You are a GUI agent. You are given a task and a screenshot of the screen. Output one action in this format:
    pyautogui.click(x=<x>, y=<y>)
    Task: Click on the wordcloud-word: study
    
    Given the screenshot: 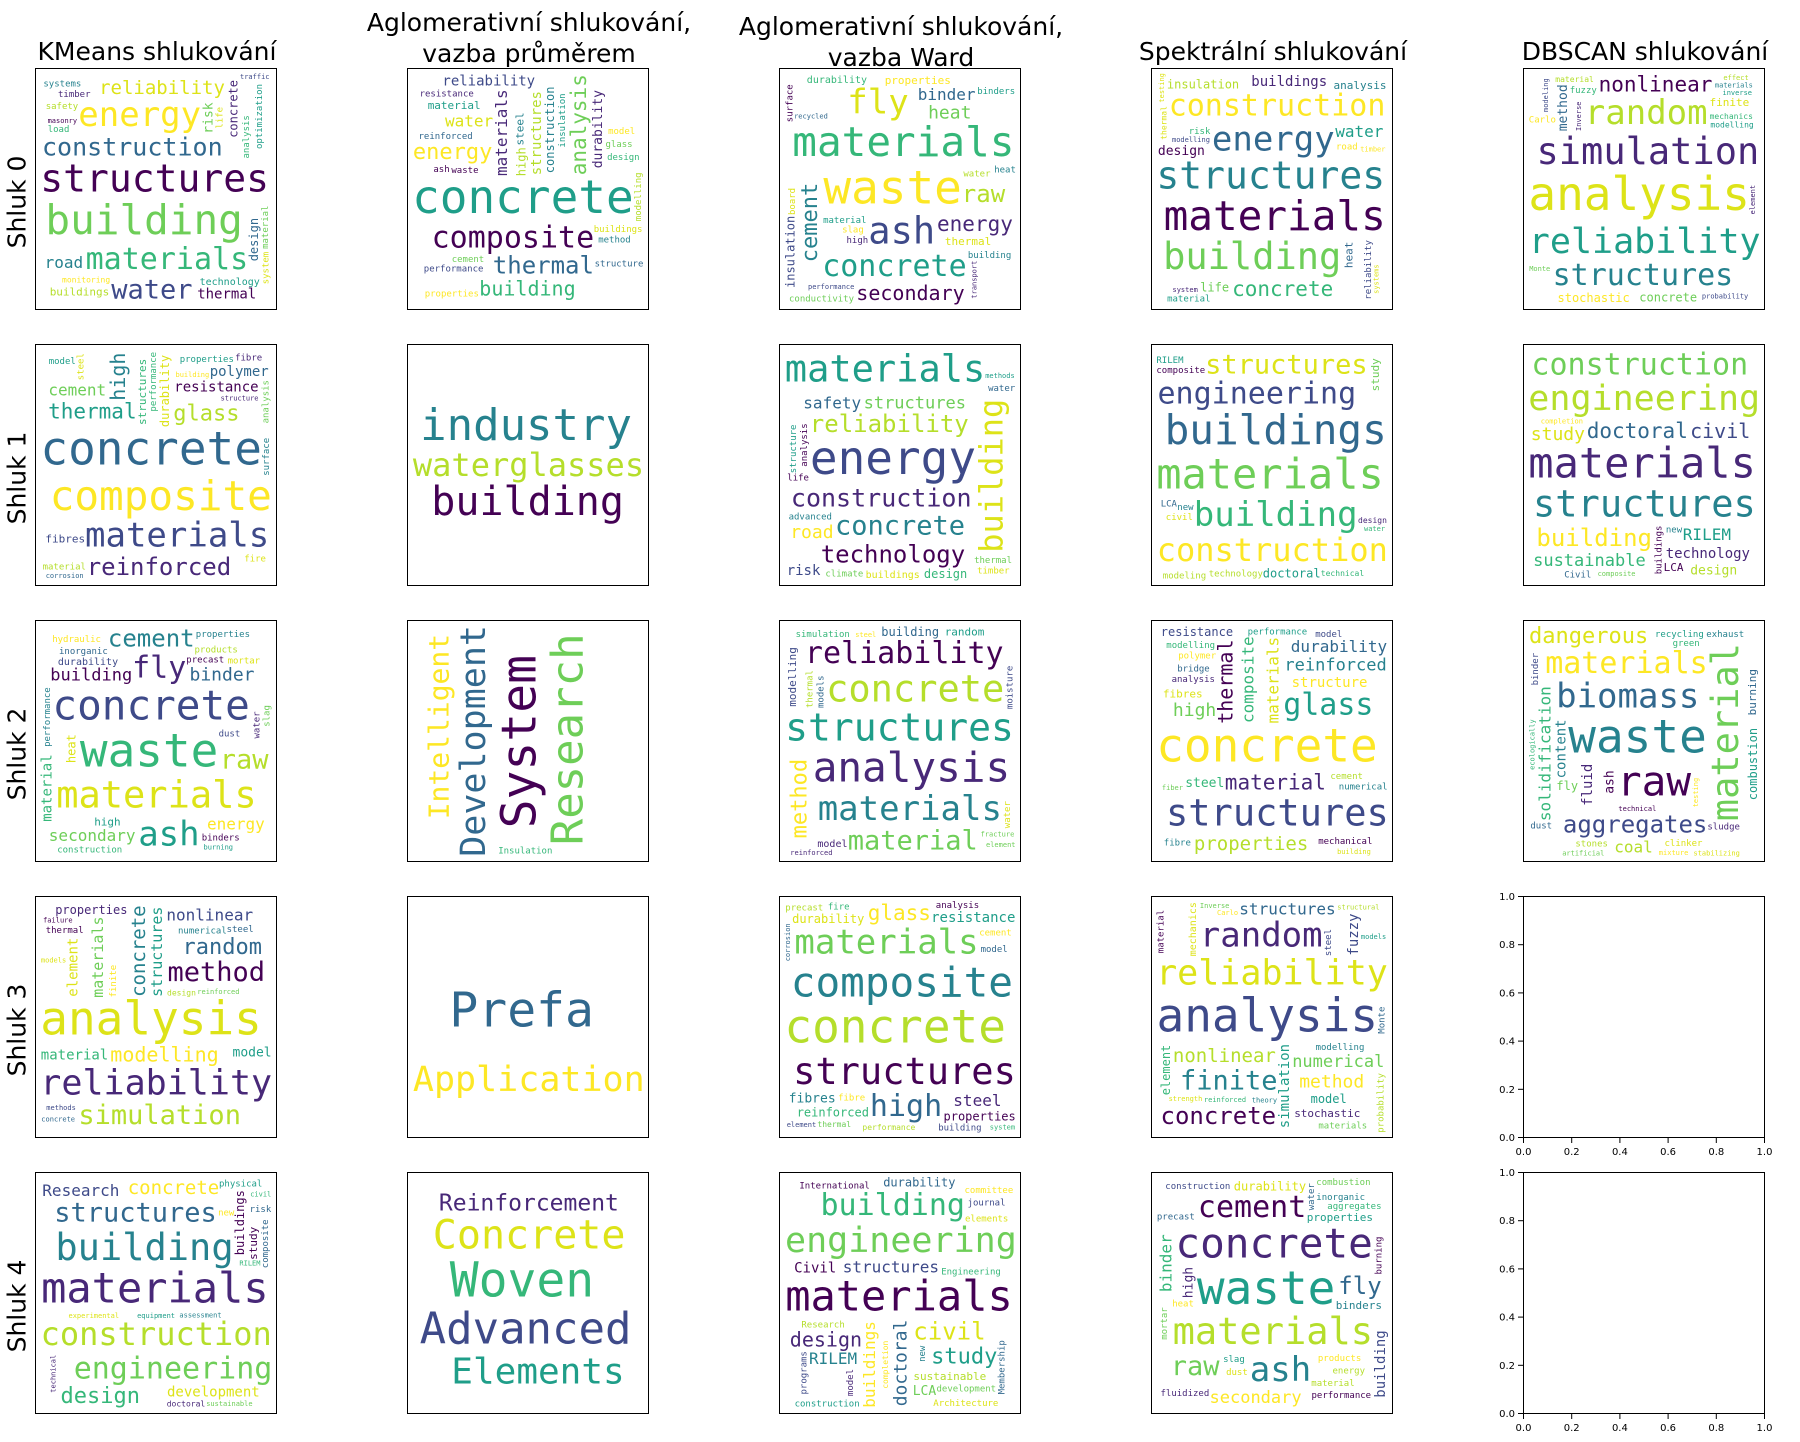 What is the action you would take?
    pyautogui.click(x=1375, y=374)
    